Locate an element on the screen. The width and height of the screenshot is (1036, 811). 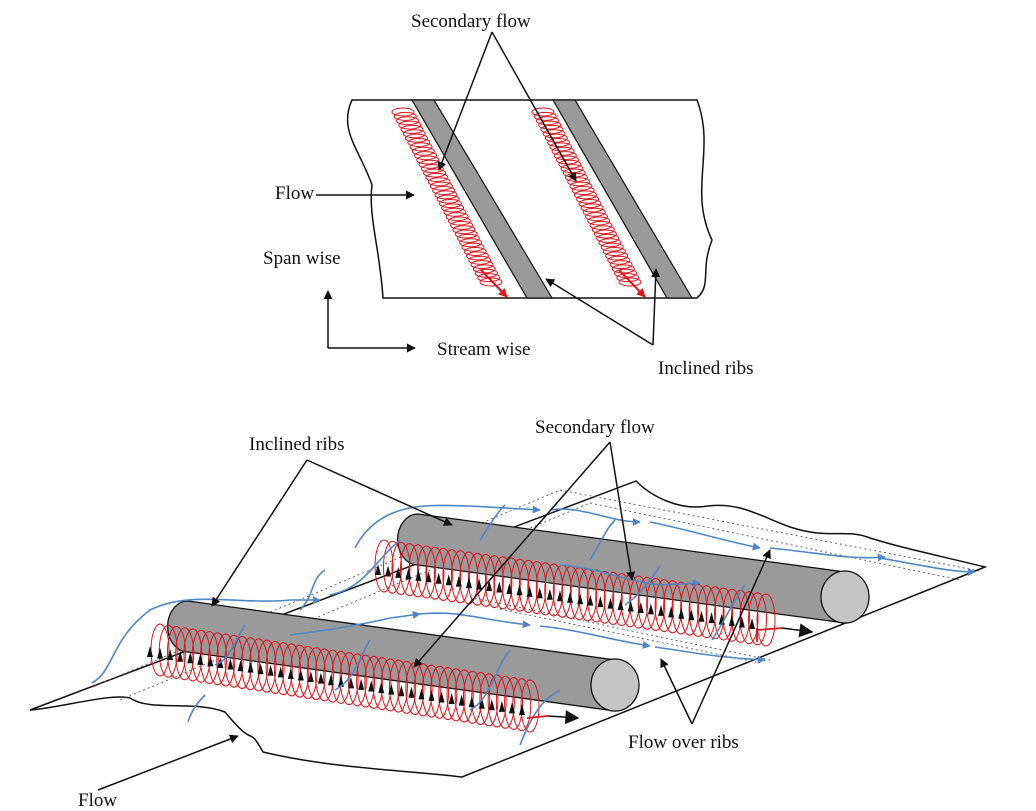
top-vortices is located at coordinates (516, 197).